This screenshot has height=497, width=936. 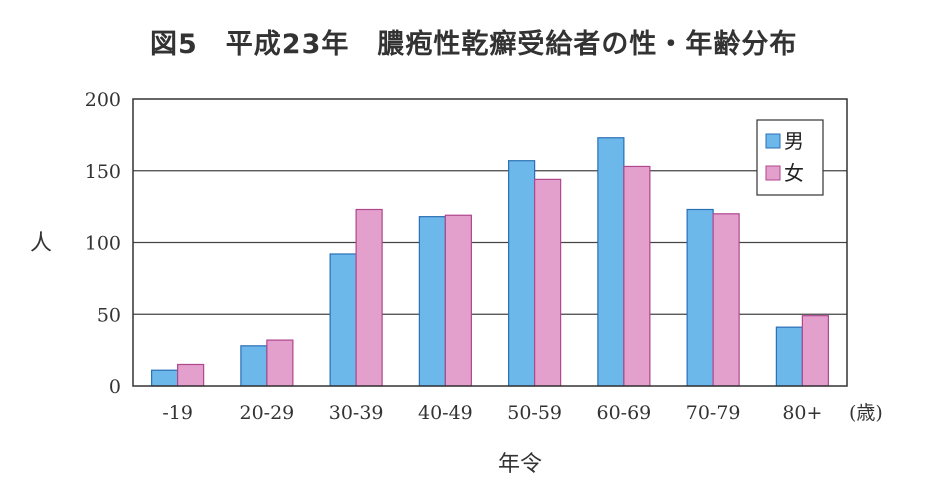 I want to click on legend: 男女, so click(x=790, y=157).